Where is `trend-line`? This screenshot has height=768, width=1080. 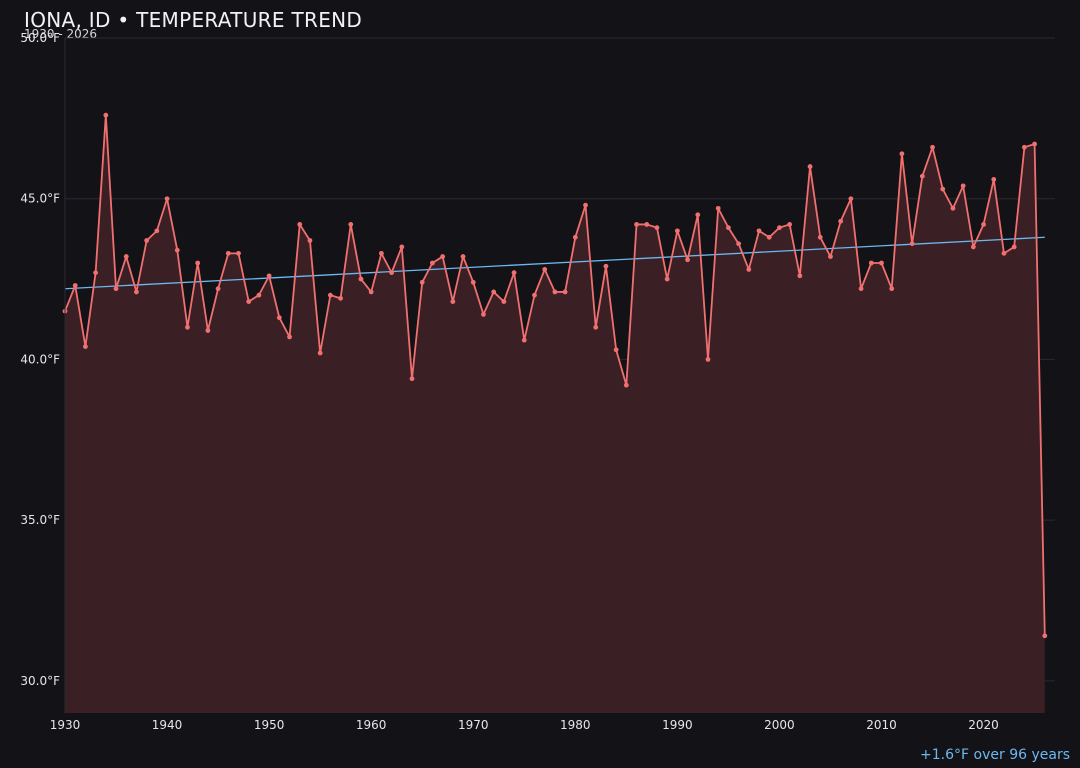 trend-line is located at coordinates (554, 263).